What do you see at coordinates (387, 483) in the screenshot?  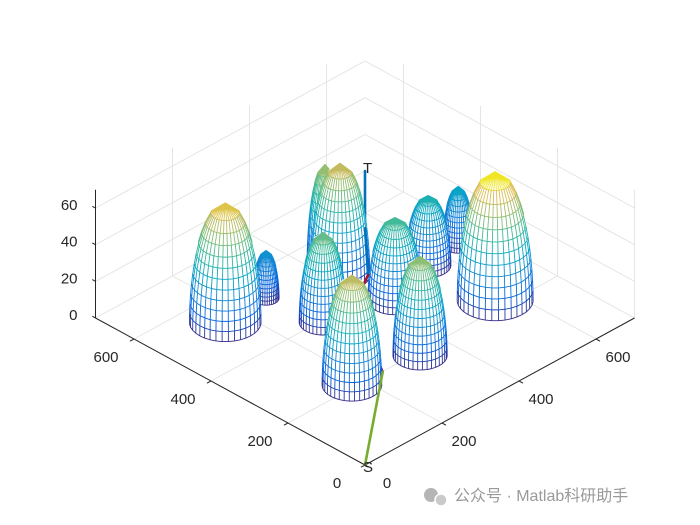 I see `x-tick-label: 0` at bounding box center [387, 483].